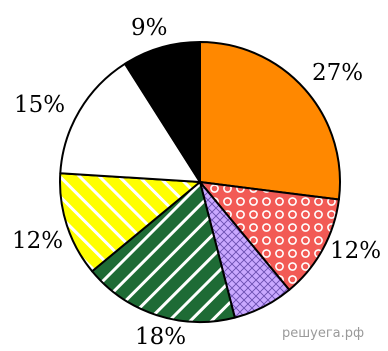 This screenshot has width=388, height=351. Describe the element at coordinates (160, 337) in the screenshot. I see `slice-label-18: 18%` at that location.